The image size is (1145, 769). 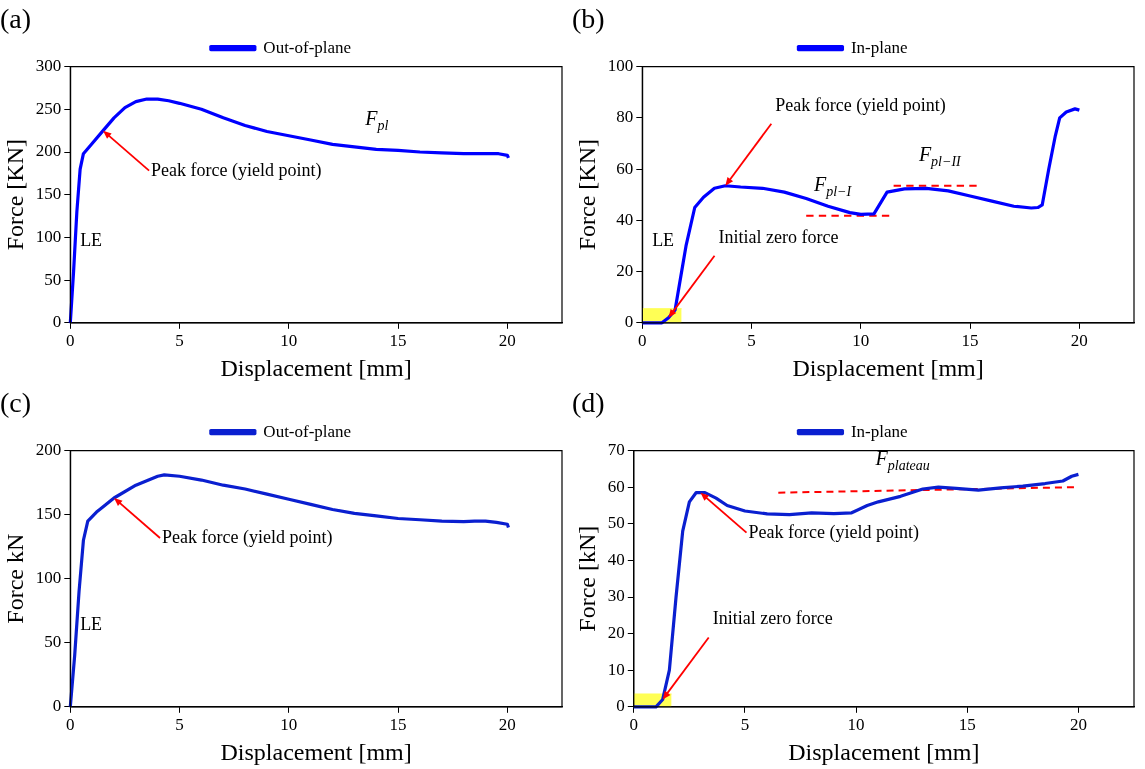 I want to click on y-tick-label: 80, so click(x=625, y=117).